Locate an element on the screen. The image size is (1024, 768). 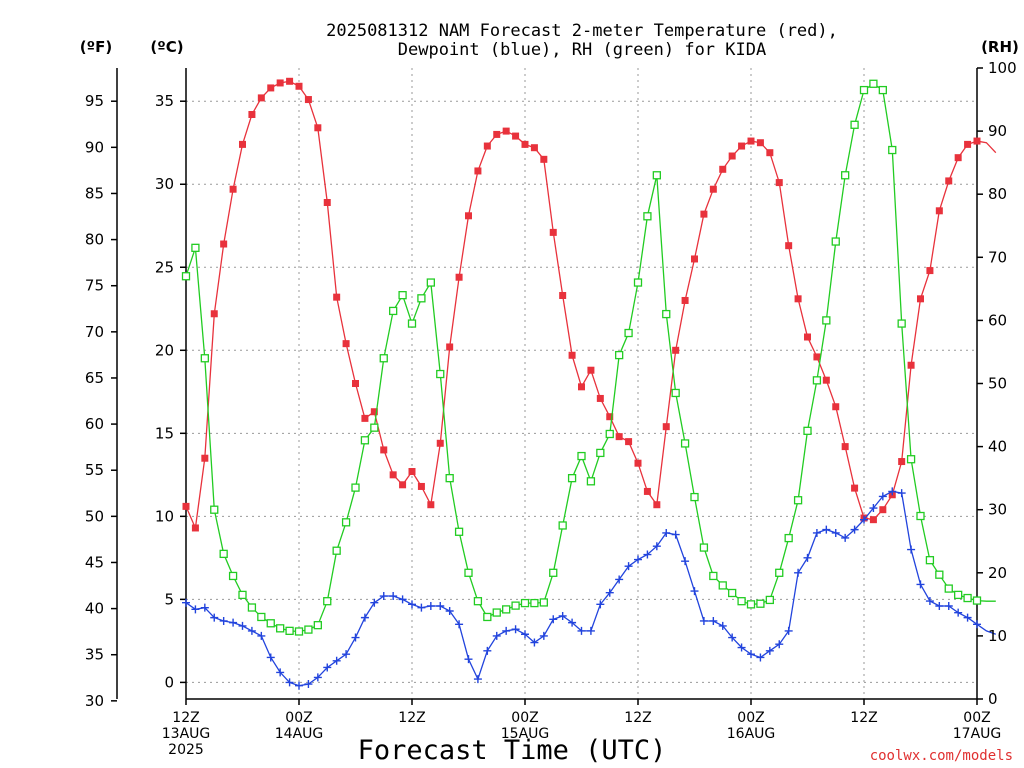
y-tick-label-rh: 80 is located at coordinates (997, 194).